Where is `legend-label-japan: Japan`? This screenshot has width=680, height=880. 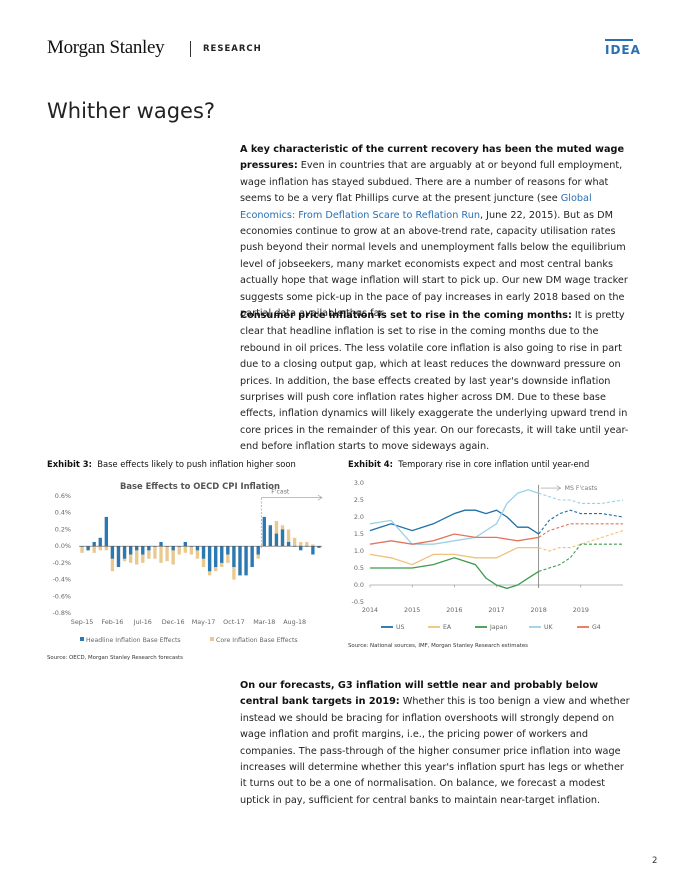 legend-label-japan: Japan is located at coordinates (498, 627).